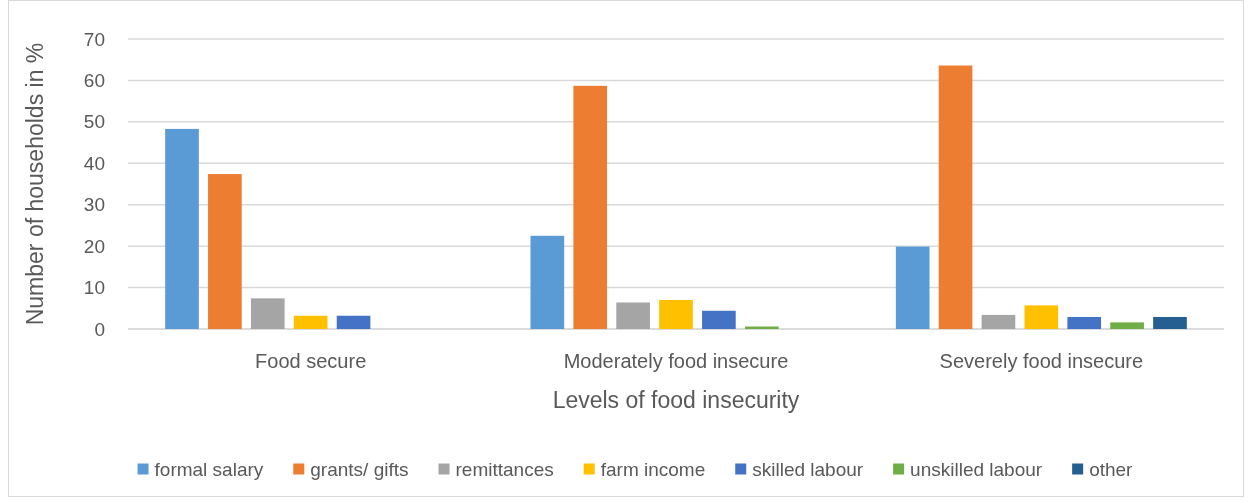 This screenshot has height=502, width=1253. Describe the element at coordinates (1111, 469) in the screenshot. I see `legend-label: other` at that location.